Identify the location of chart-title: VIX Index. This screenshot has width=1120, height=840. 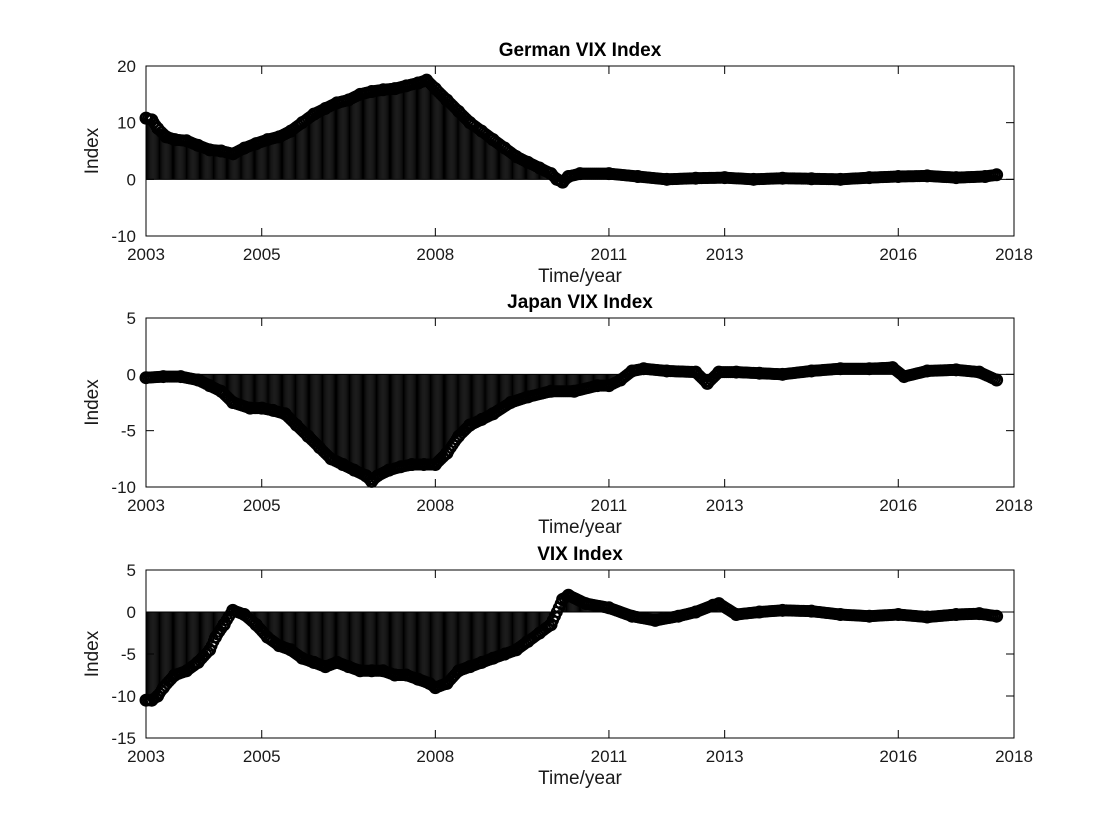
(580, 554).